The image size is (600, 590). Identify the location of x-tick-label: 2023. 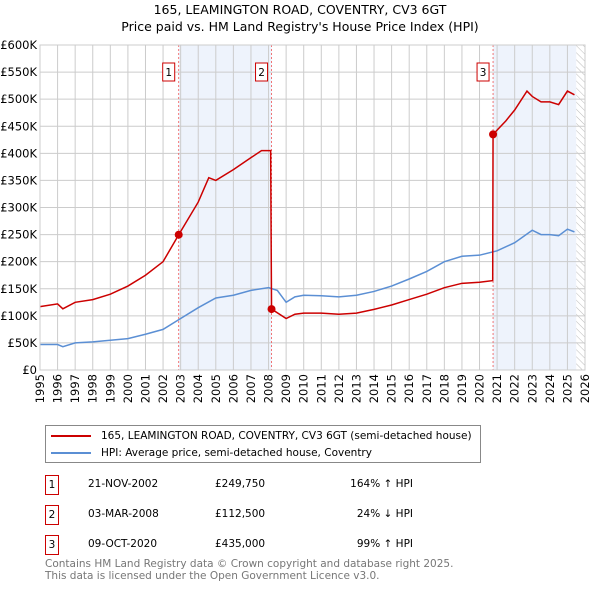
(532, 388).